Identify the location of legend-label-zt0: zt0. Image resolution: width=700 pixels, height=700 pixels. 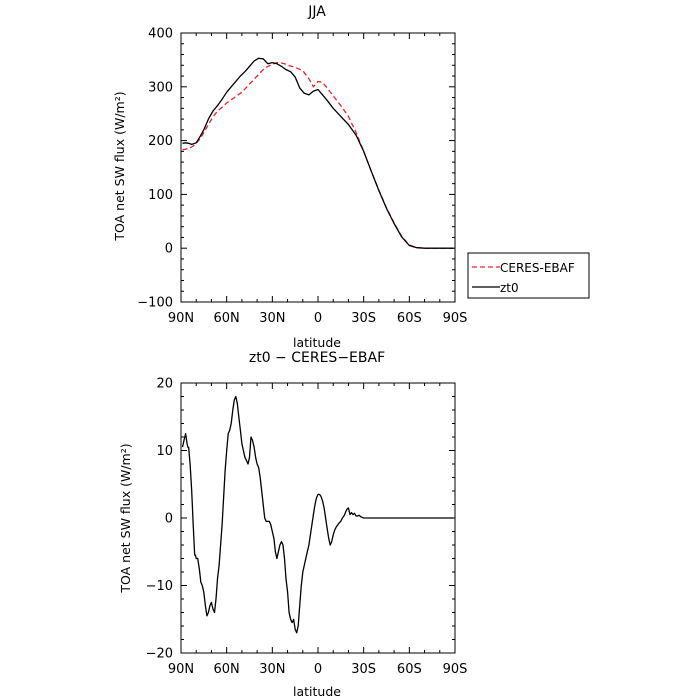
(509, 288).